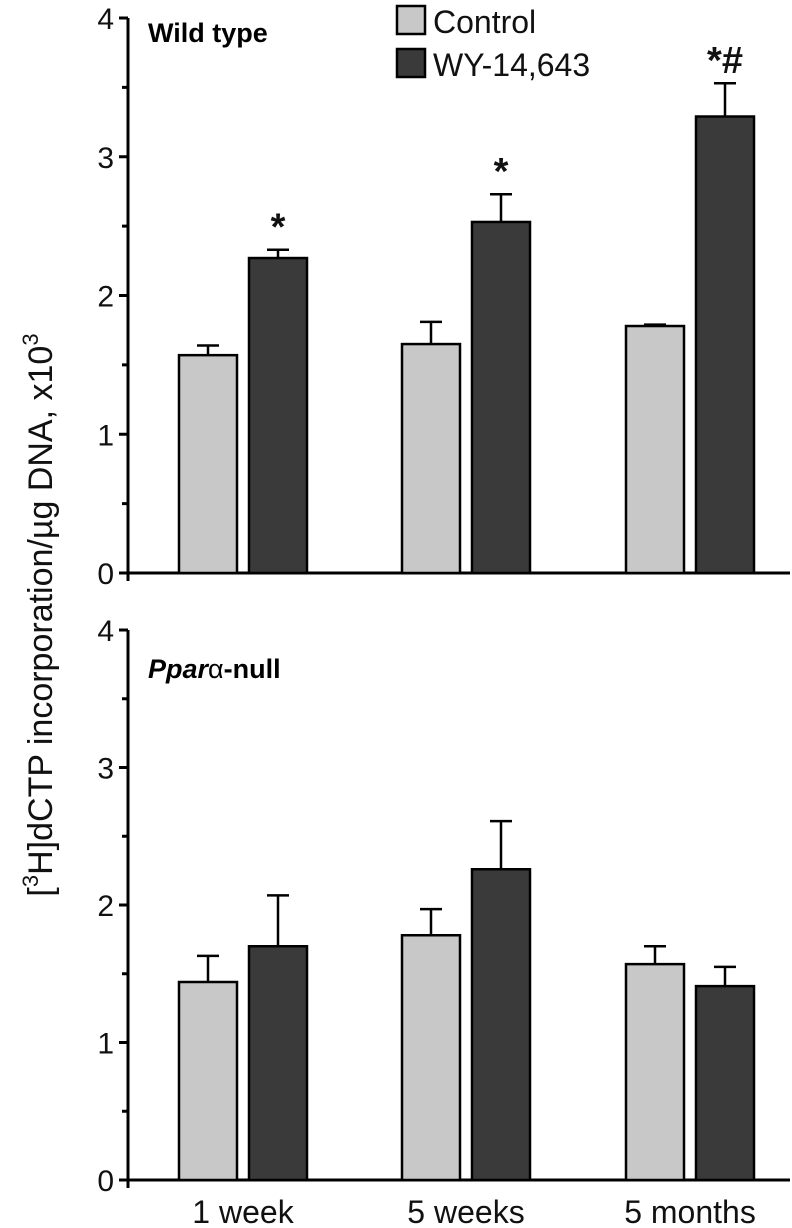 The image size is (792, 1228). Describe the element at coordinates (411, 20) in the screenshot. I see `legend-swatch-control` at that location.